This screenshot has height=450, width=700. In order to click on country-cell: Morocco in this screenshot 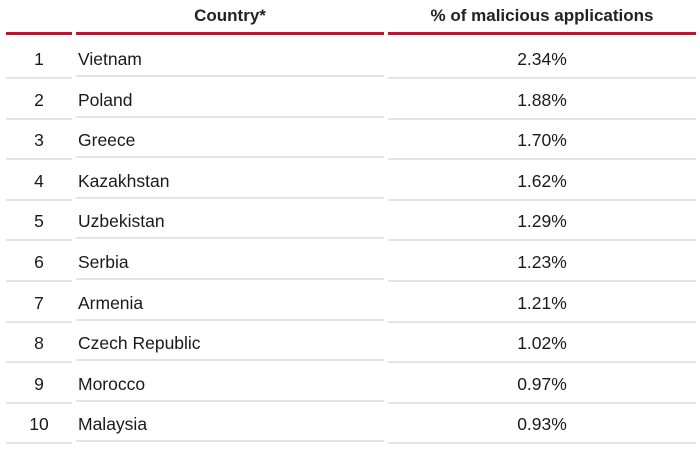, I will do `click(230, 383)`.